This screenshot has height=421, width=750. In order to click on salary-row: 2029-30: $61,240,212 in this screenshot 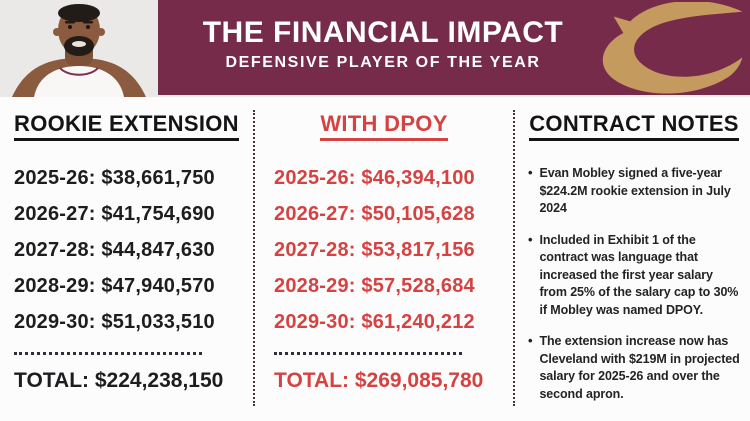, I will do `click(374, 322)`.